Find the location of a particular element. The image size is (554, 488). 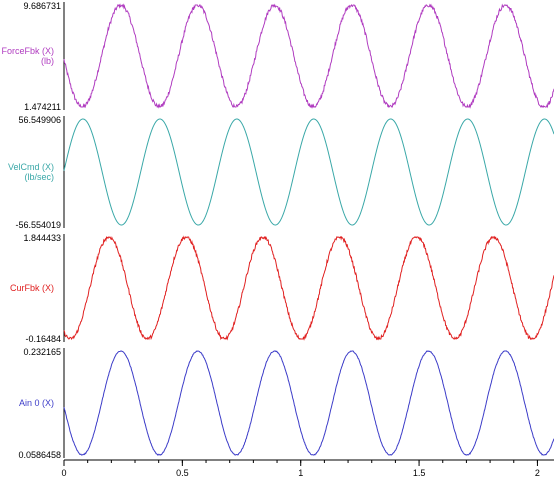

y-max-label-0: 9.686731 is located at coordinates (42, 6).